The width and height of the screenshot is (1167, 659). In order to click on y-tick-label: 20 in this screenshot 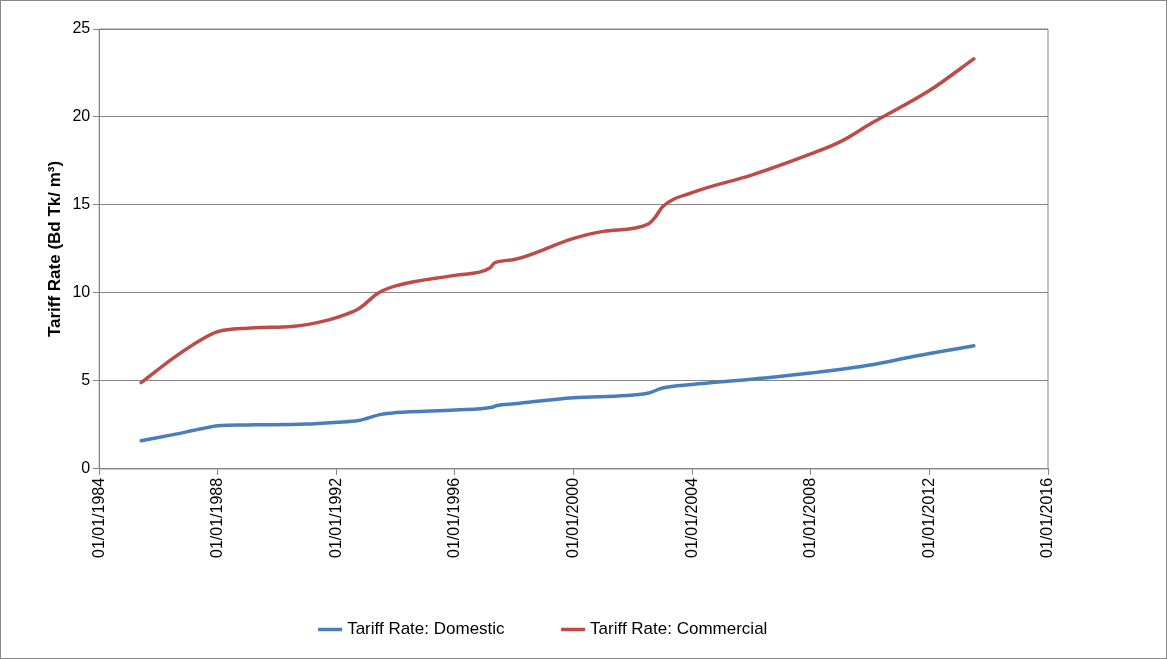, I will do `click(81, 116)`.